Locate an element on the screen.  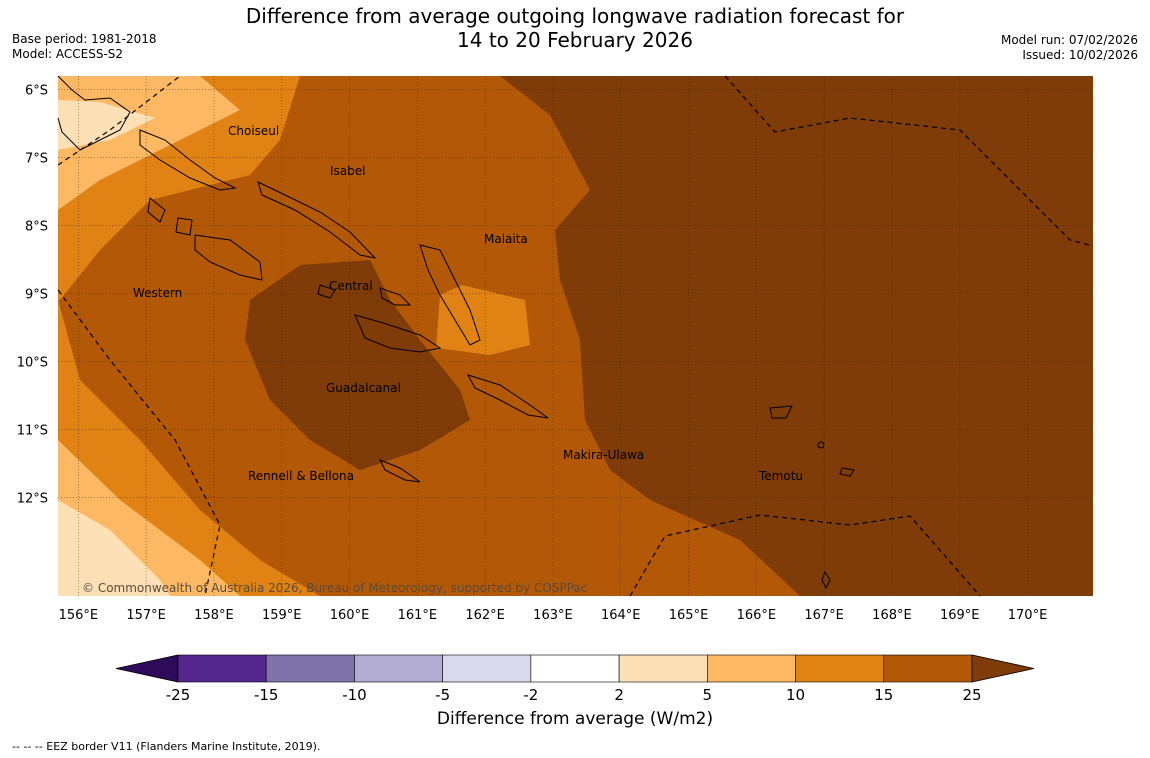
eez-border-se is located at coordinates (805, 555).